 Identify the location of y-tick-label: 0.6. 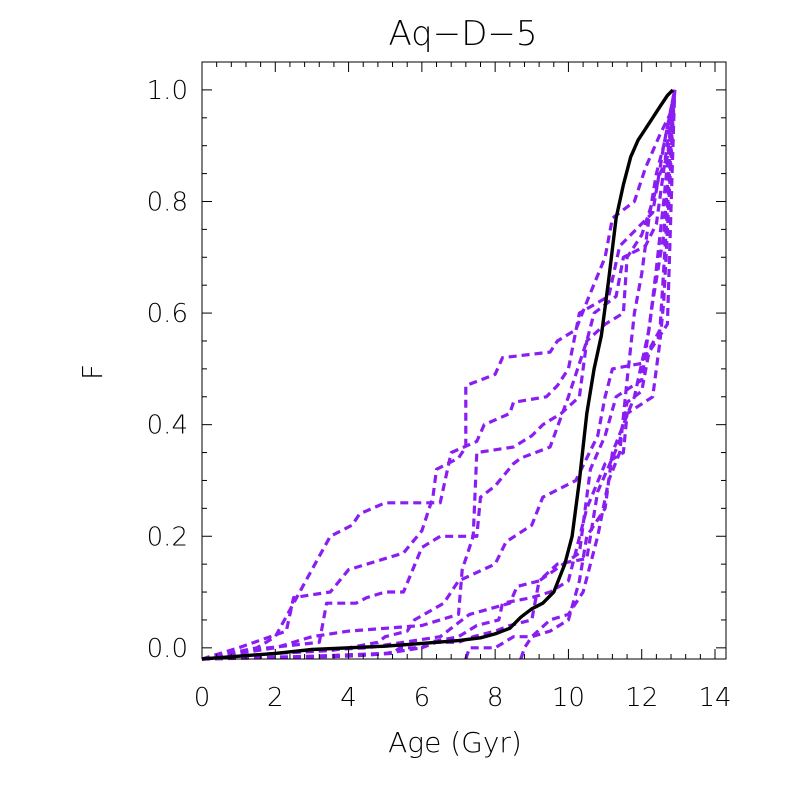
(167, 314).